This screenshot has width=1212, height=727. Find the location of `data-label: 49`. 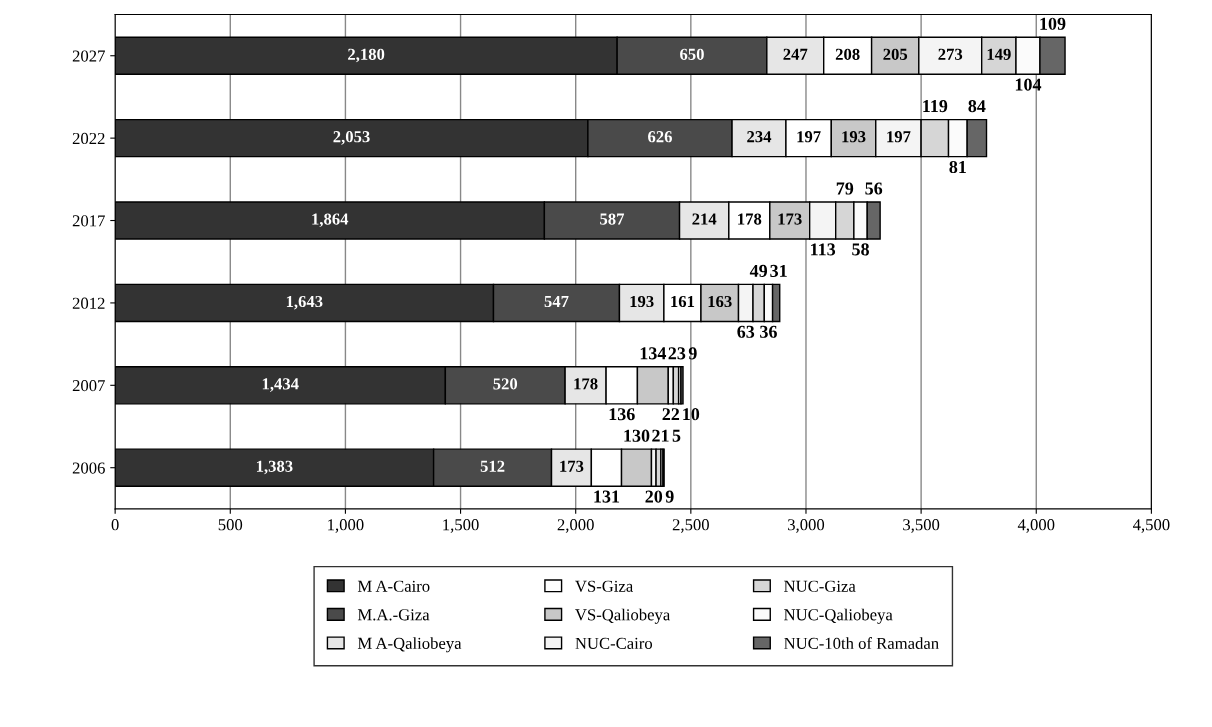

data-label: 49 is located at coordinates (758, 270).